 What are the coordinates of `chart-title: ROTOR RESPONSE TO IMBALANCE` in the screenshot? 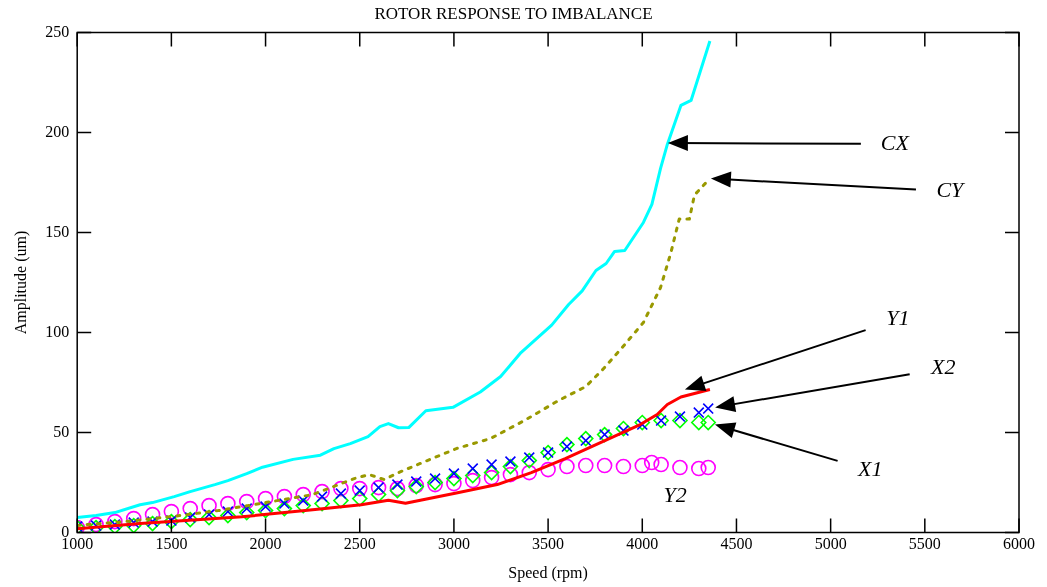 It's located at (513, 13).